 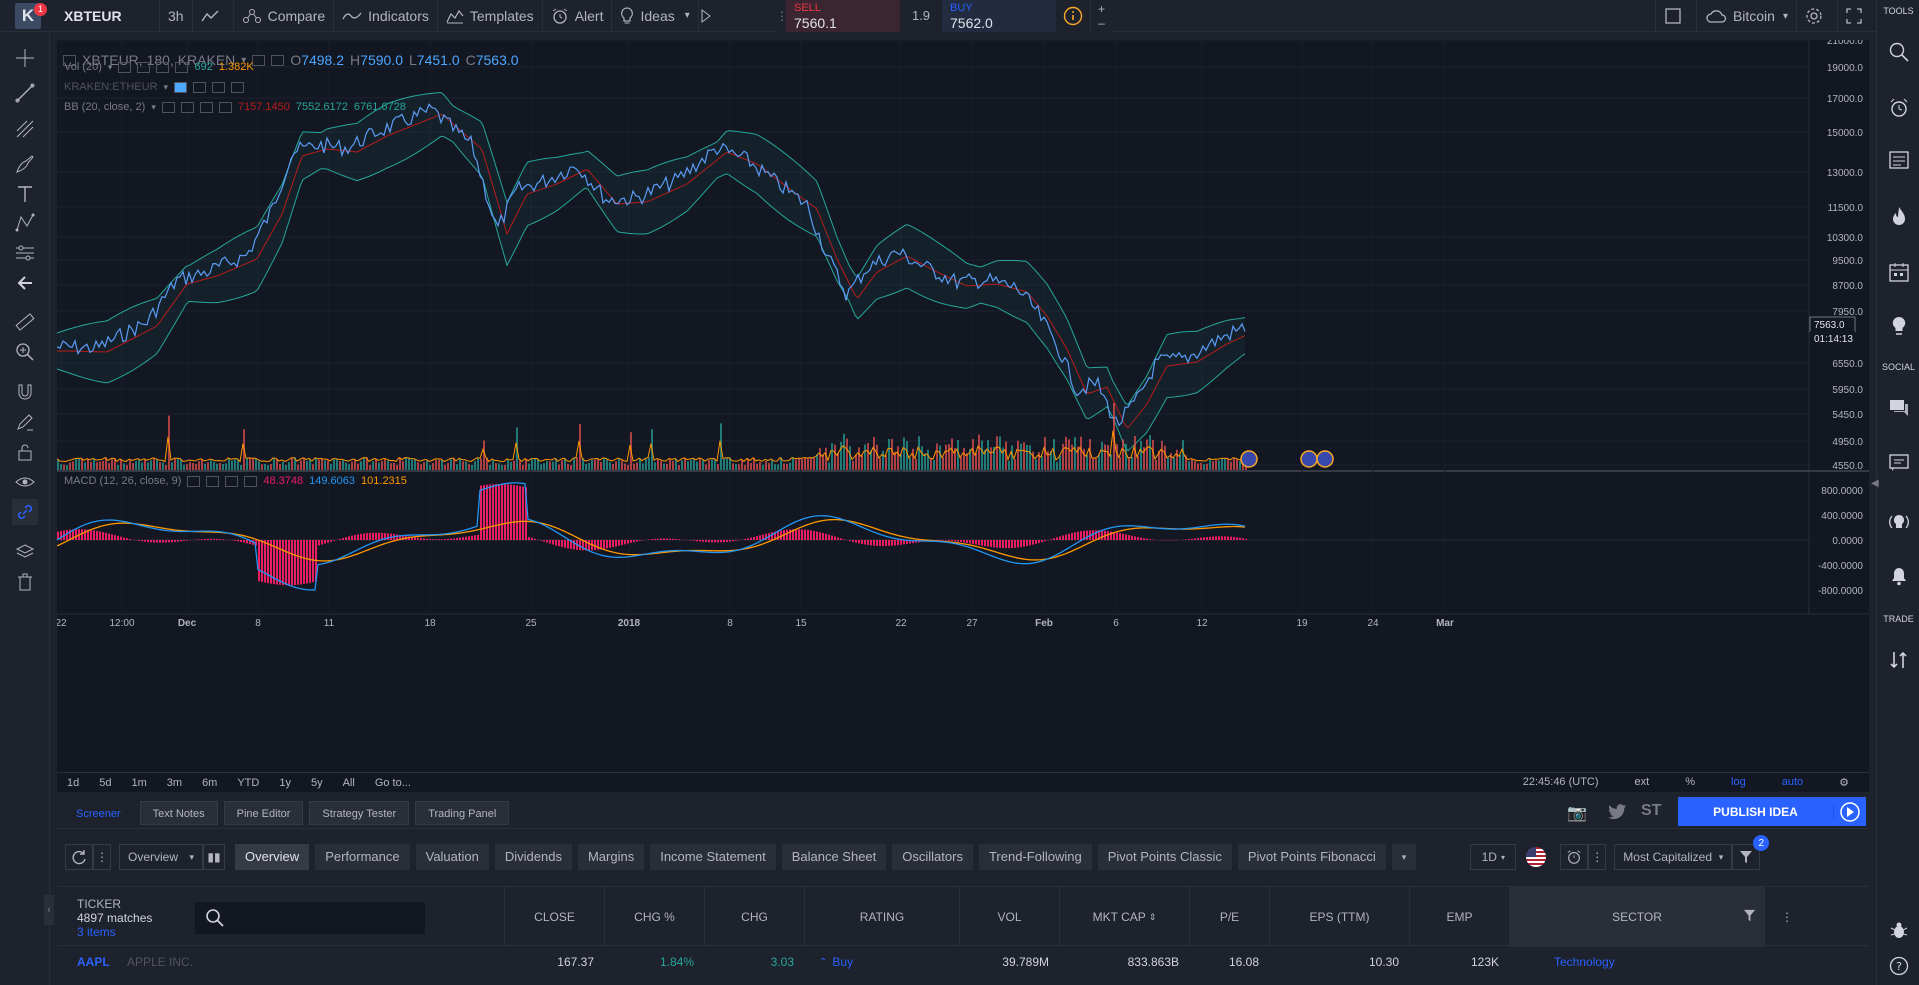 I want to click on replay-button, so click(x=709, y=16).